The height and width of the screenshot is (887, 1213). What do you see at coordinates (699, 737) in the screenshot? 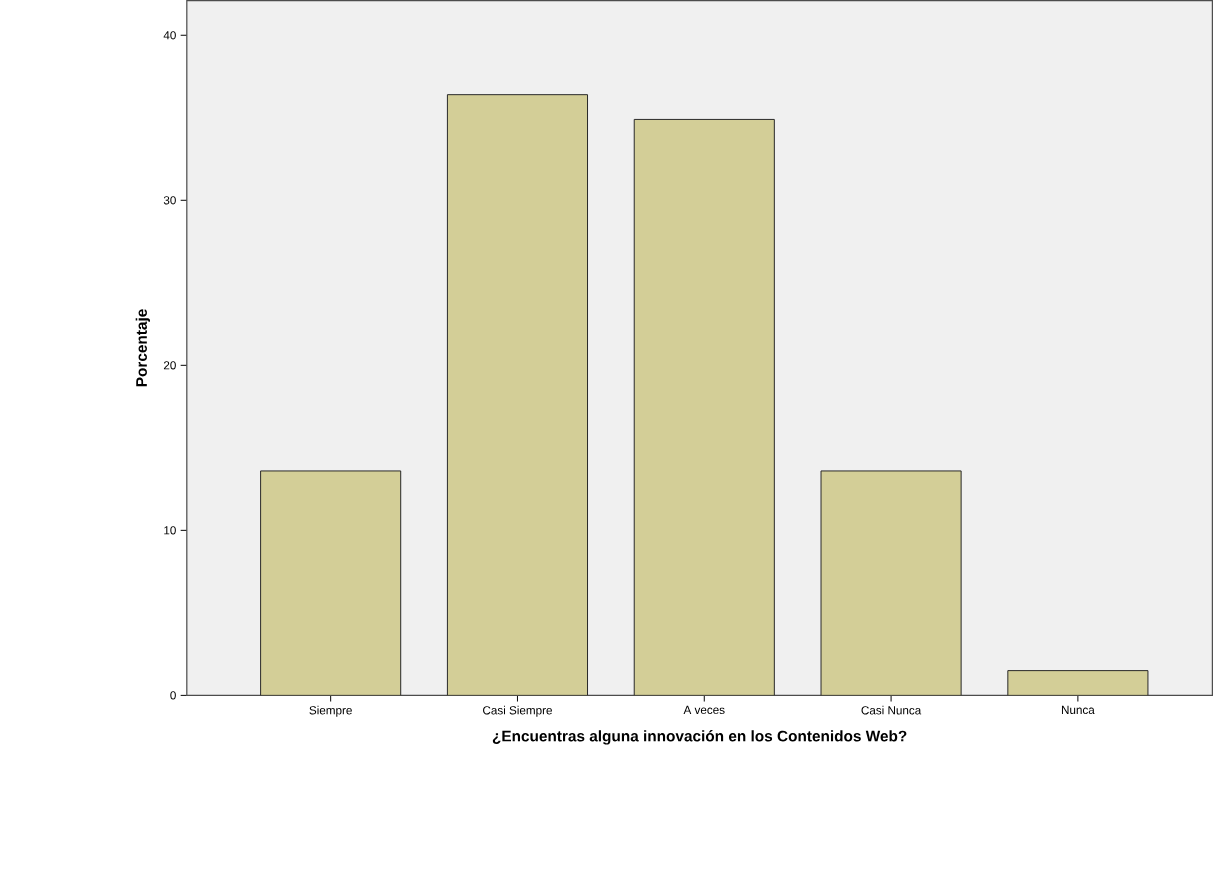
I see `x-axis-title: ¿Encuentras alguna innovación en los Contenidos Web?` at bounding box center [699, 737].